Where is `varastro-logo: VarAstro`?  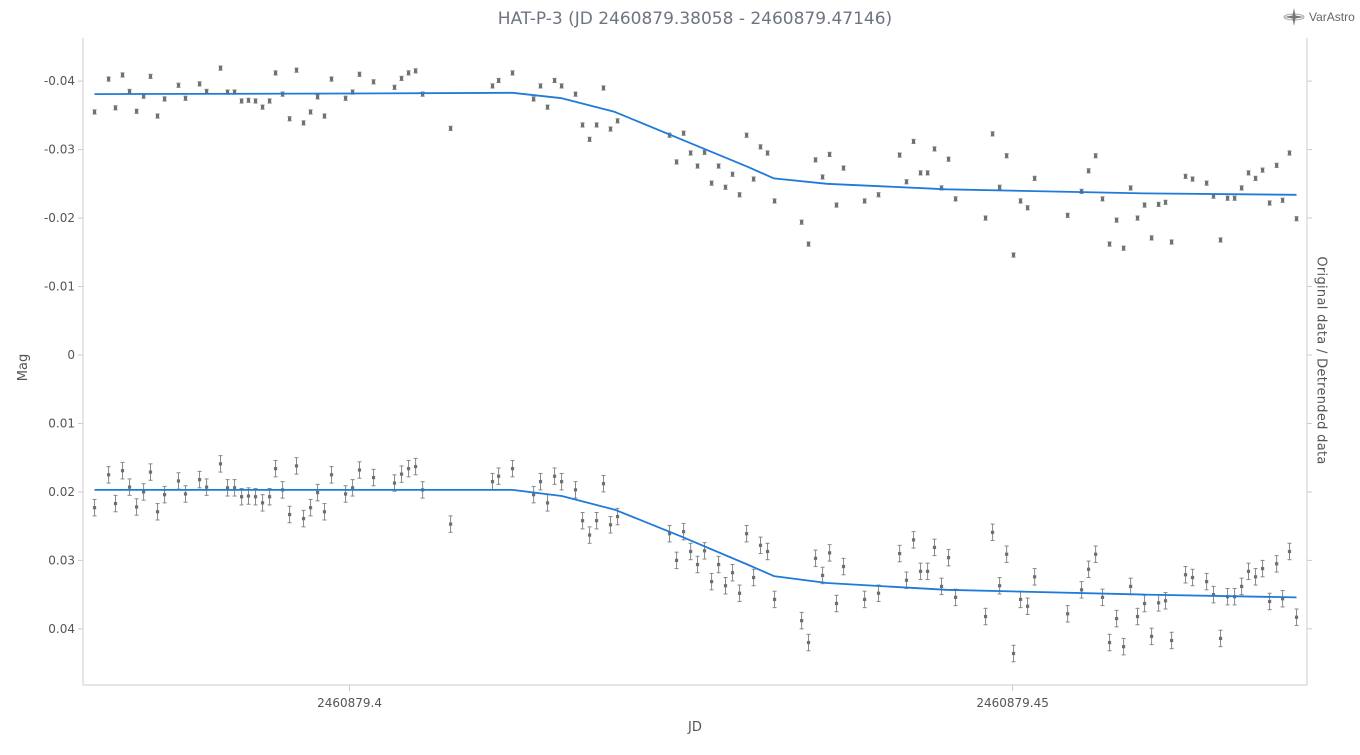 varastro-logo: VarAstro is located at coordinates (1318, 17).